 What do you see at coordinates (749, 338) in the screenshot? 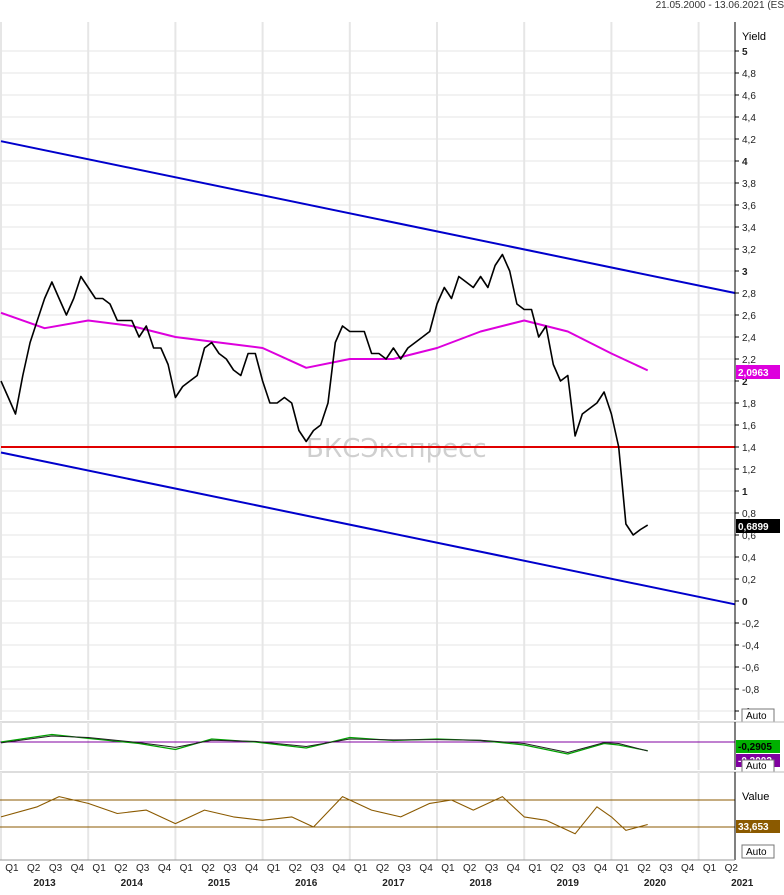
I see `y-tick-label: 2,4` at bounding box center [749, 338].